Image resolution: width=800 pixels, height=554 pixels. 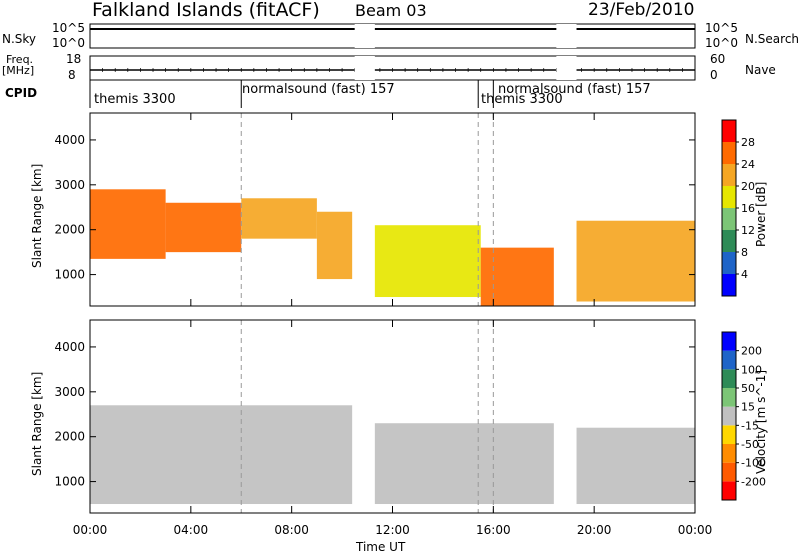 What do you see at coordinates (135, 99) in the screenshot?
I see `cpid-segment-1: themis 3300` at bounding box center [135, 99].